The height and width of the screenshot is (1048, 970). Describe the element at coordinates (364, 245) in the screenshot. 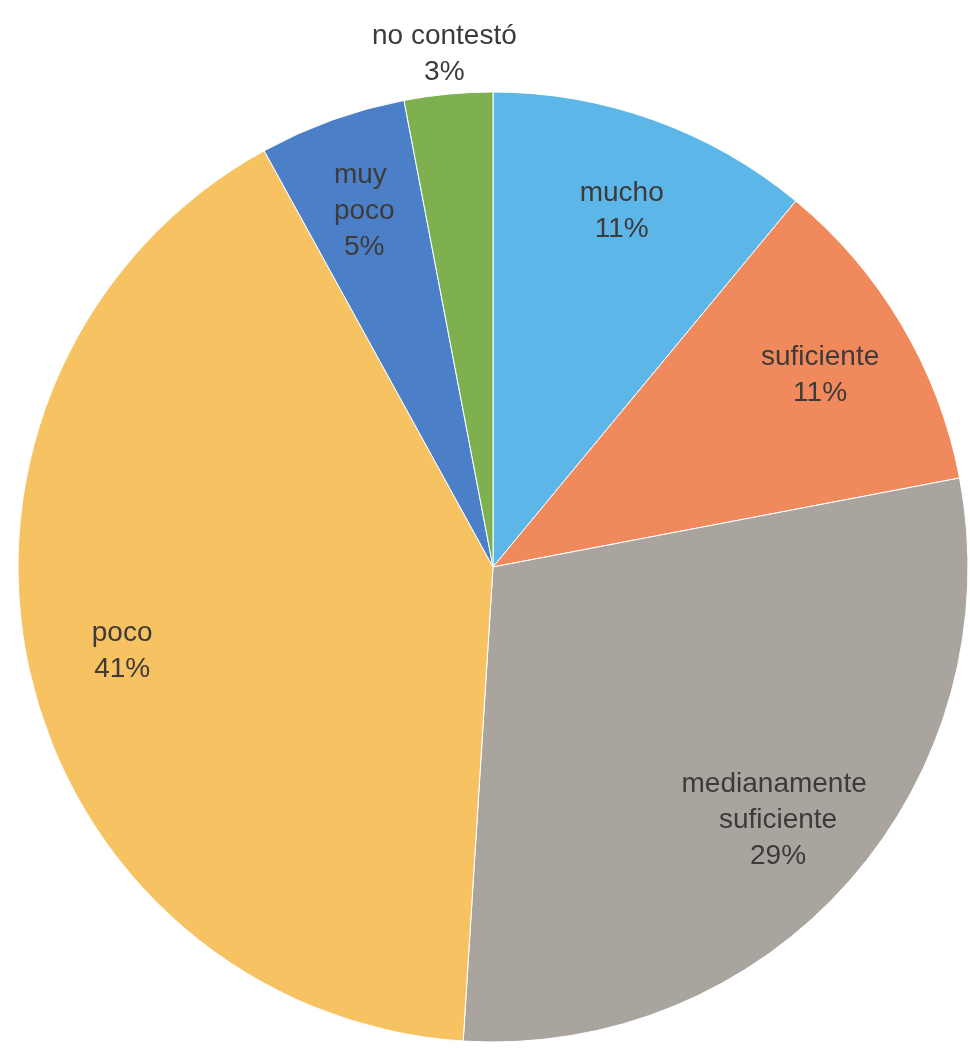

I see `data-label: 5%` at that location.